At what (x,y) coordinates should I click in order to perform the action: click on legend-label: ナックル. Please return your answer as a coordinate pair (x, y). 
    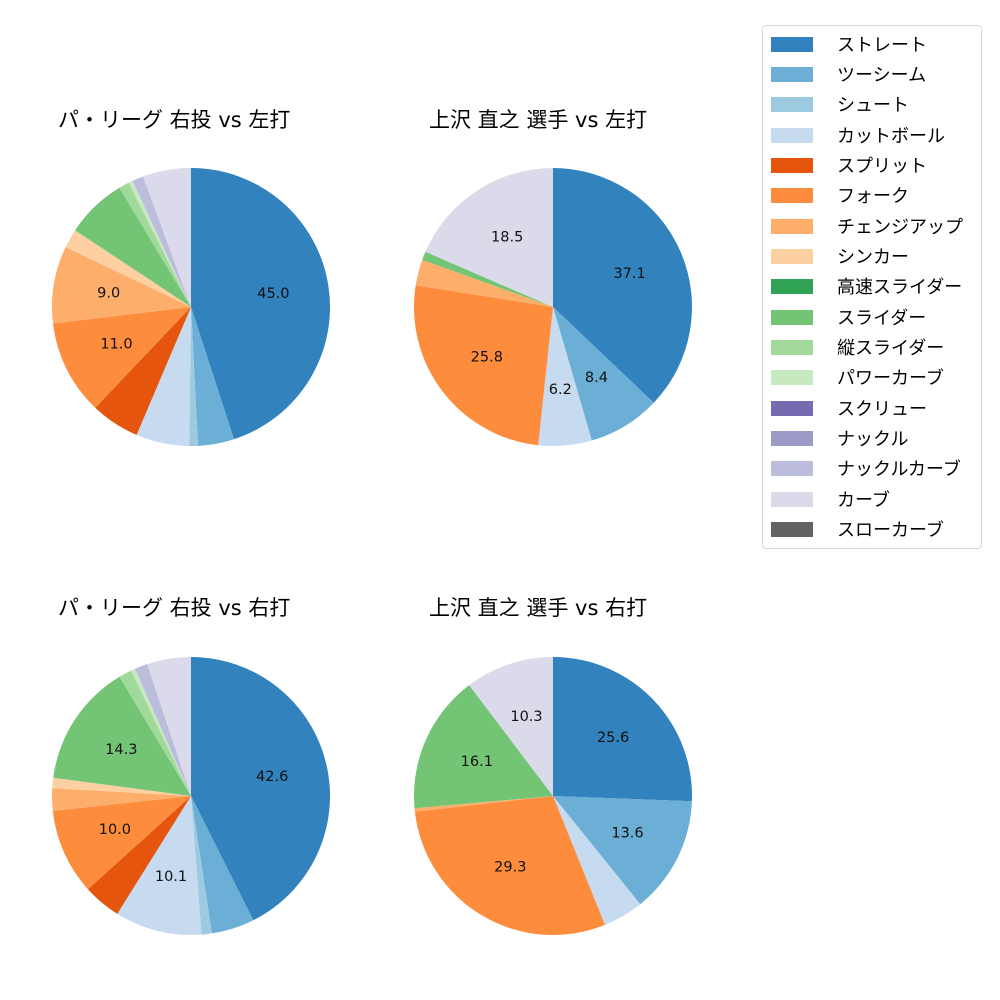
    Looking at the image, I should click on (873, 439).